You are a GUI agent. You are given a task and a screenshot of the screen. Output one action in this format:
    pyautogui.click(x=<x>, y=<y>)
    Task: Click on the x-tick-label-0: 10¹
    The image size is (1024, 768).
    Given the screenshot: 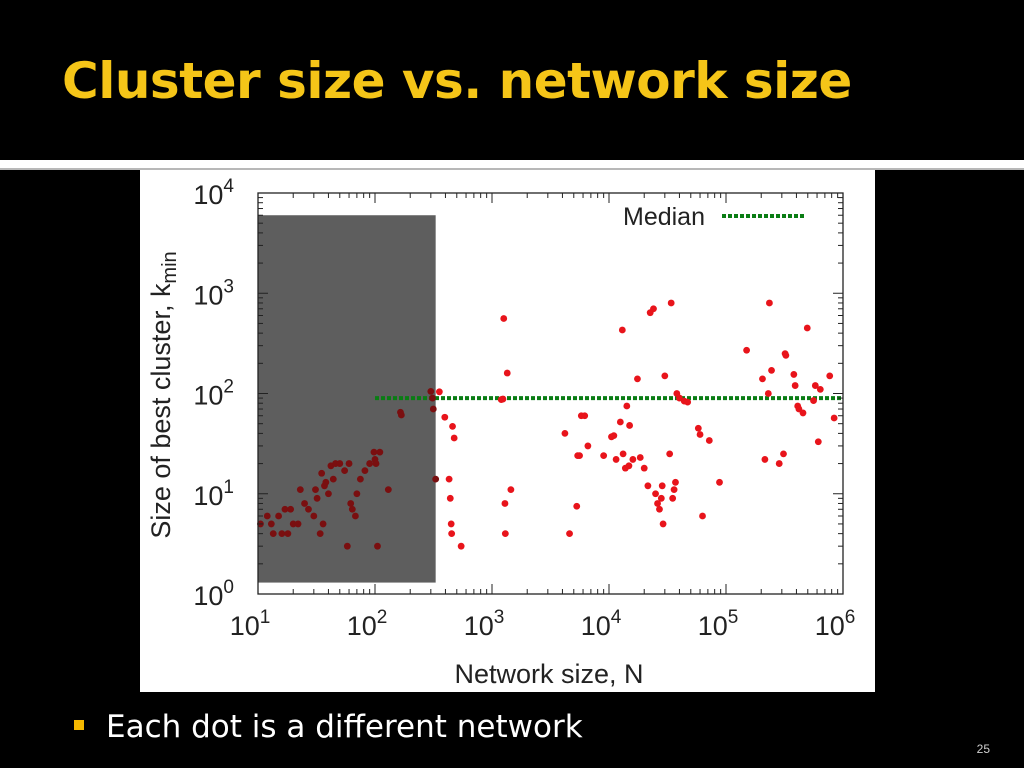 What is the action you would take?
    pyautogui.click(x=250, y=624)
    